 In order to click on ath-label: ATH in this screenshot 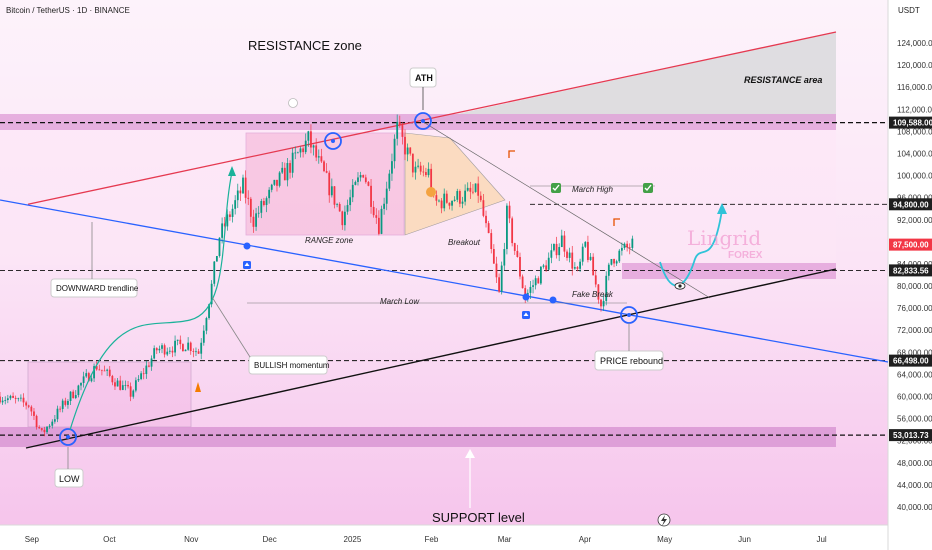, I will do `click(424, 78)`.